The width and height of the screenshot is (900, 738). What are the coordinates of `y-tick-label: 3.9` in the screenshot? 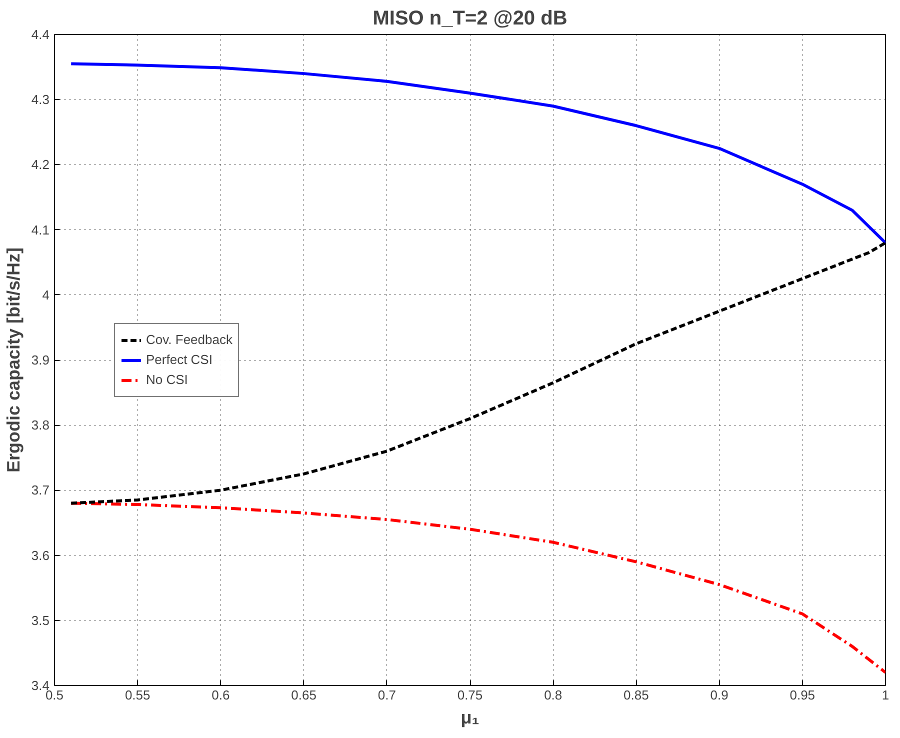 It's located at (40, 360).